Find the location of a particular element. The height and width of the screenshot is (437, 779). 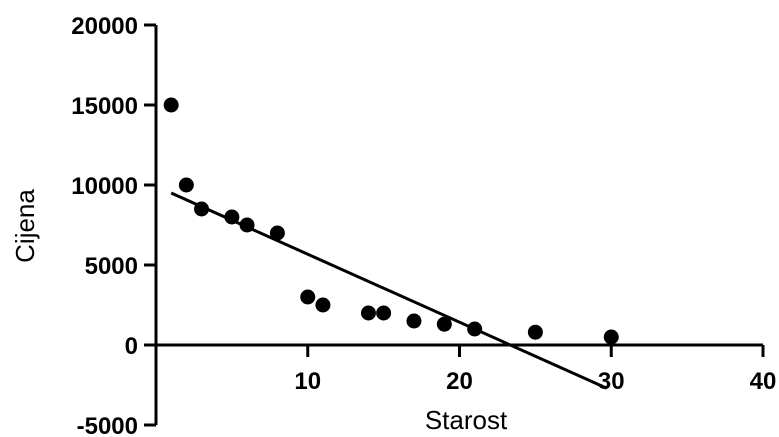

x-tick-label: 10 is located at coordinates (307, 381).